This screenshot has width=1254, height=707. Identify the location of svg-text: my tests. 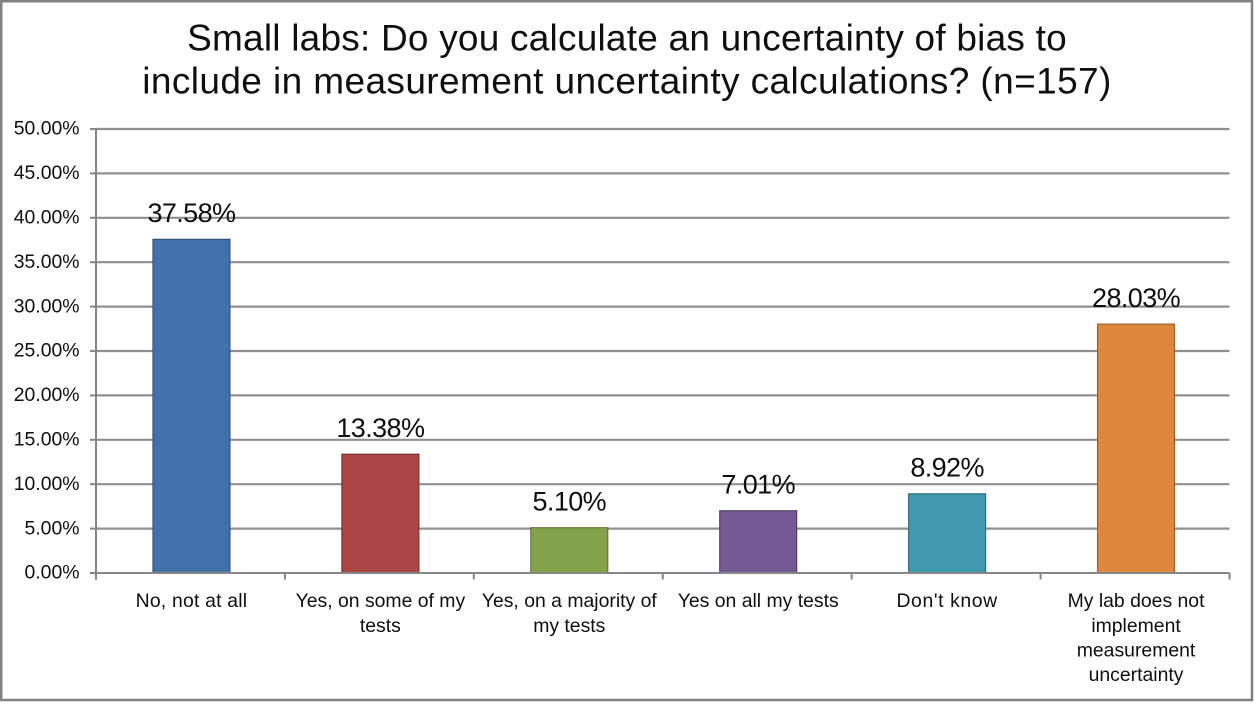
(569, 626).